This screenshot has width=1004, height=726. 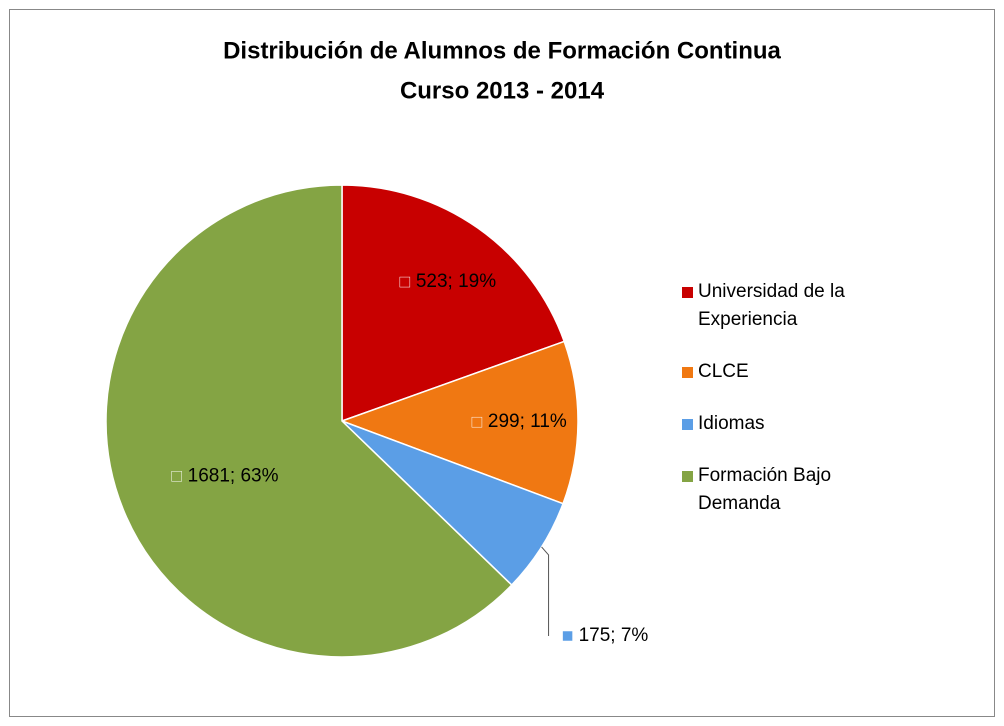 What do you see at coordinates (502, 90) in the screenshot?
I see `chart-subtitle: Curso 2013 - 2014` at bounding box center [502, 90].